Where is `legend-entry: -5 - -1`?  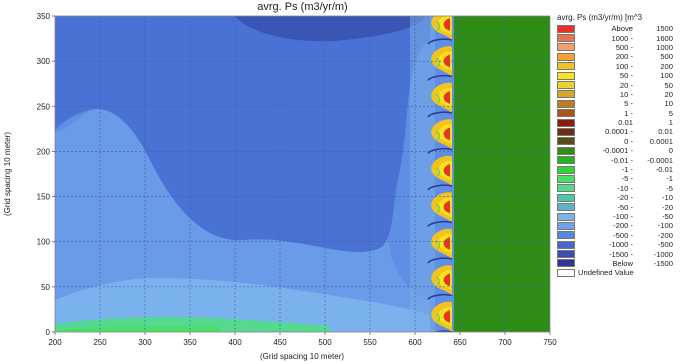
legend-entry: -5 - -1 is located at coordinates (623, 178).